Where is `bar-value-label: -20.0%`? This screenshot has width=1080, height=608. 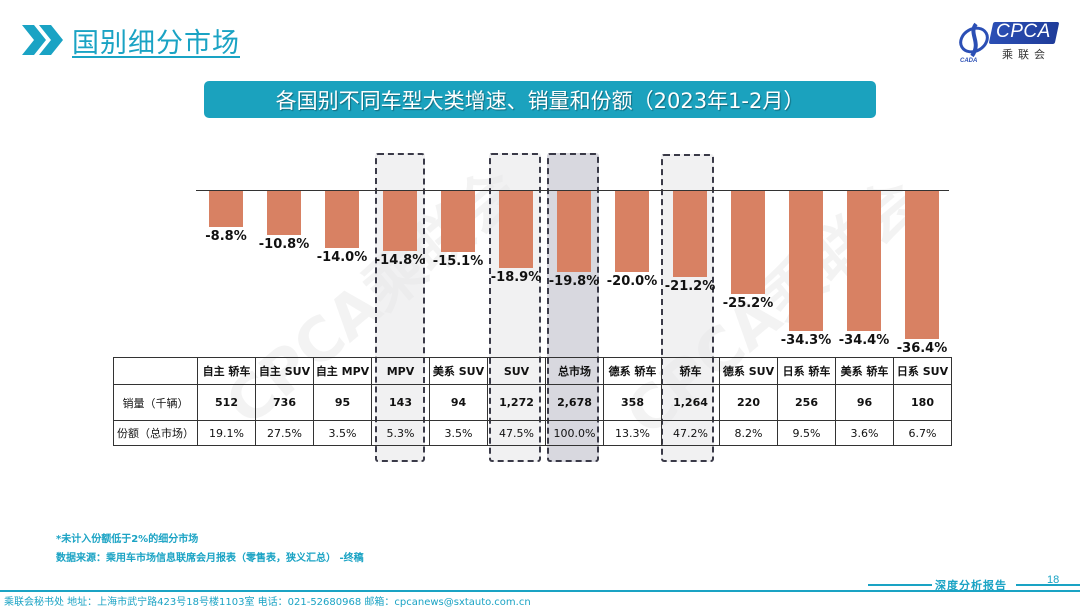 bar-value-label: -20.0% is located at coordinates (632, 282).